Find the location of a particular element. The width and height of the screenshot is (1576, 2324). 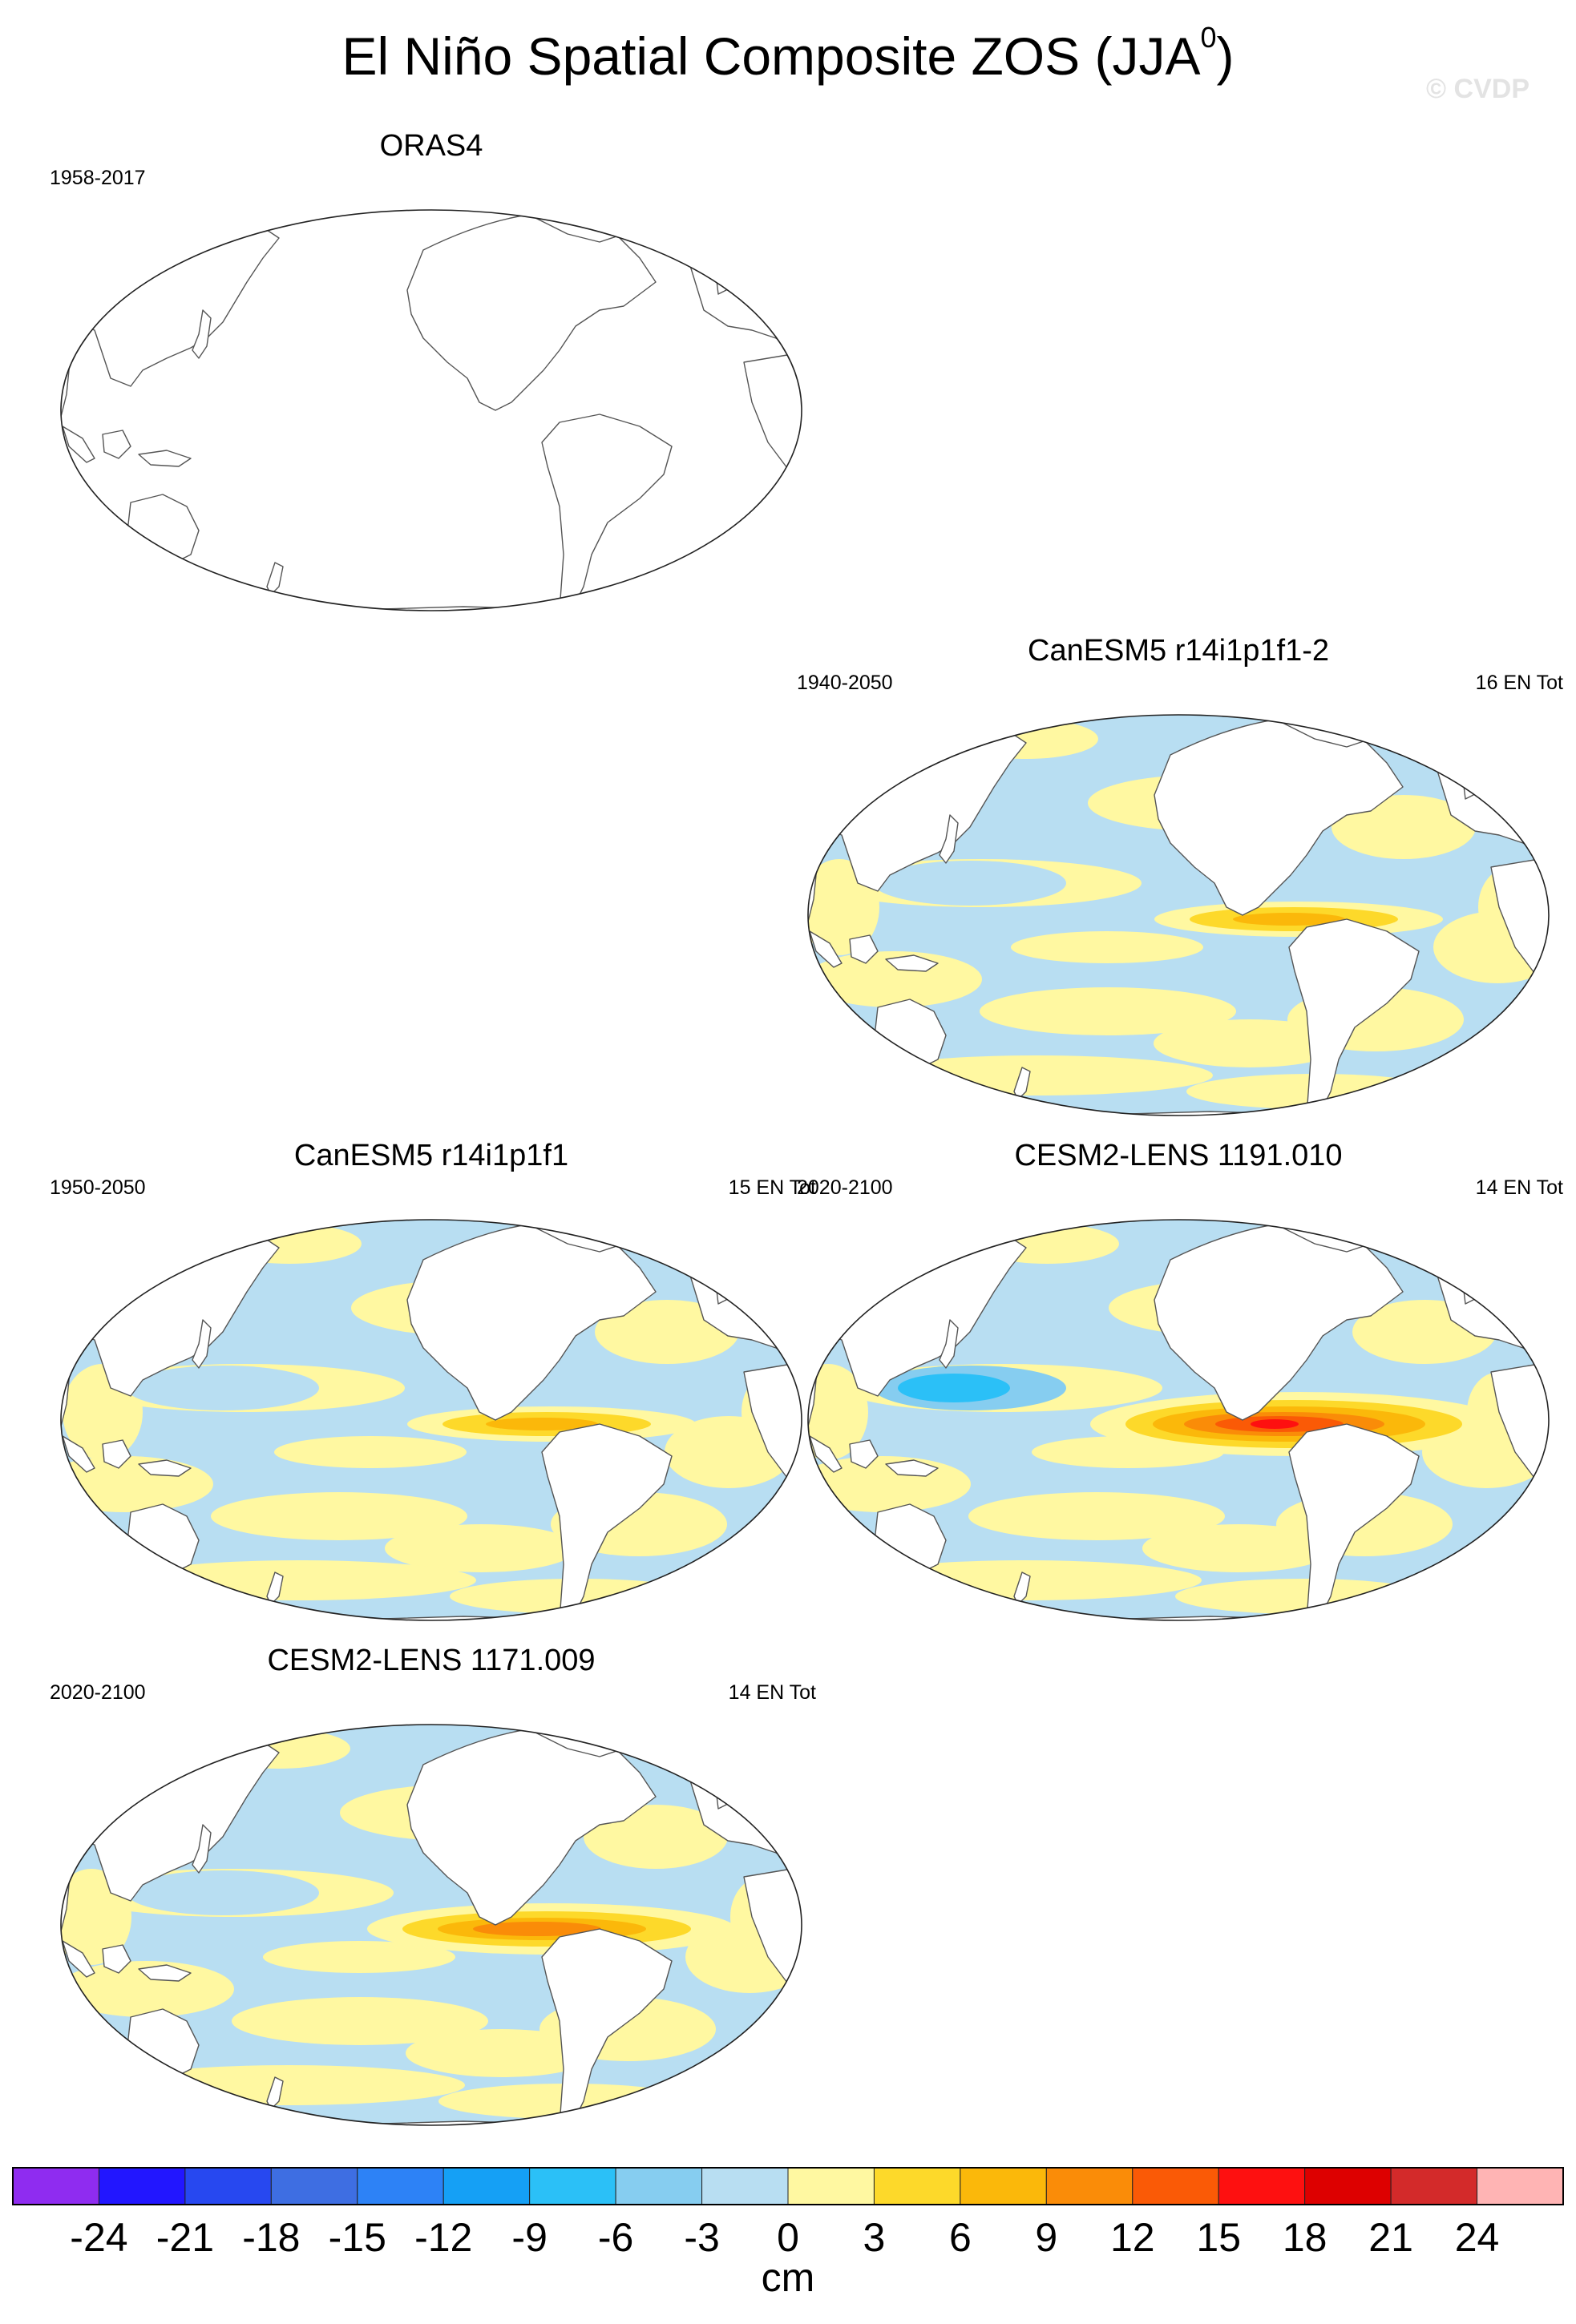

panel-title: CanESM5 r14i1p1f1-2 is located at coordinates (1178, 651).